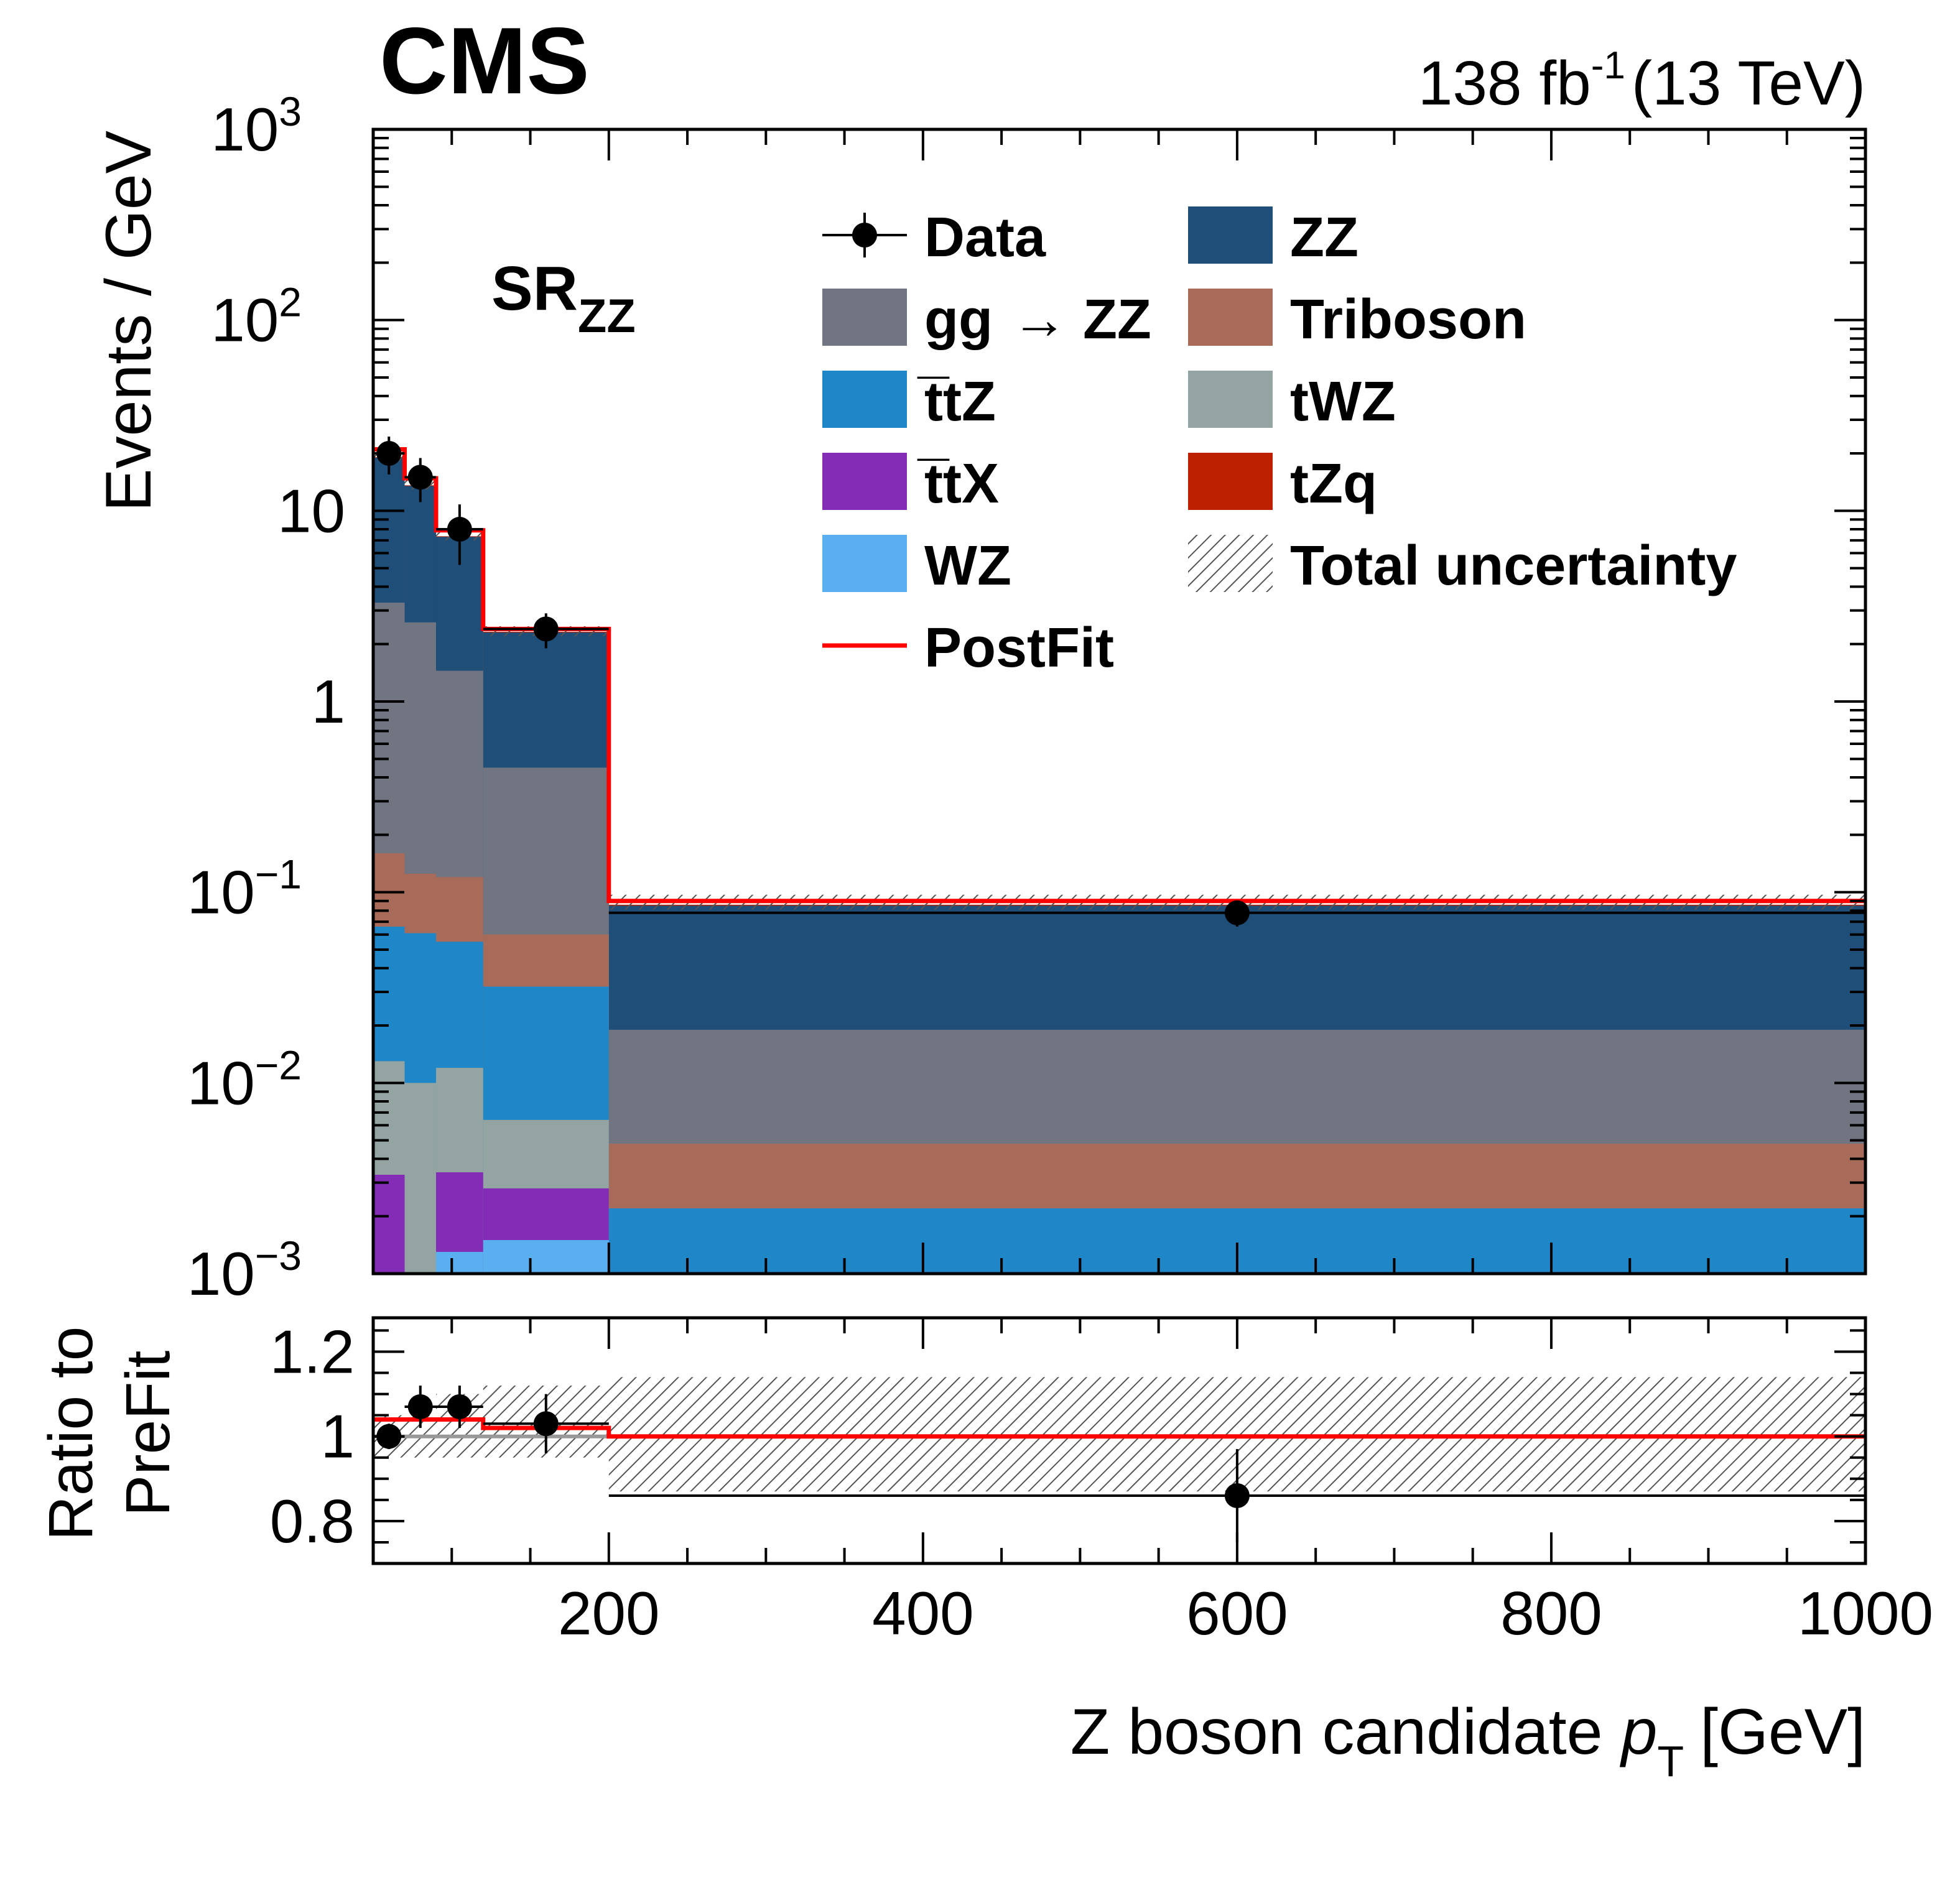  I want to click on y-tick-label: 10, so click(311, 510).